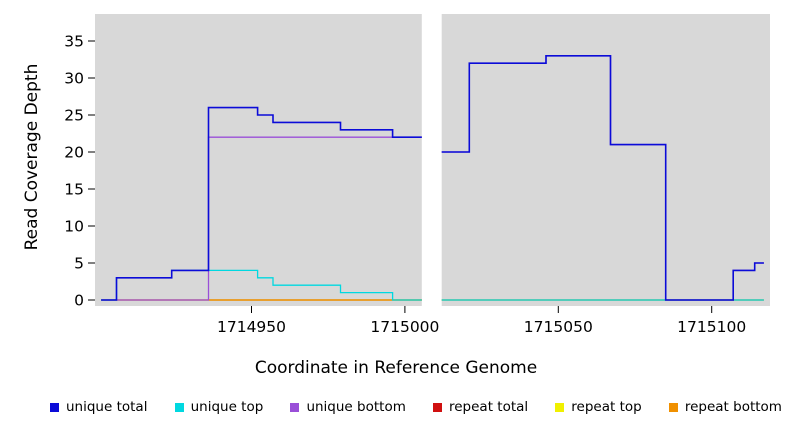  What do you see at coordinates (558, 327) in the screenshot?
I see `x-tick-label: 1715050` at bounding box center [558, 327].